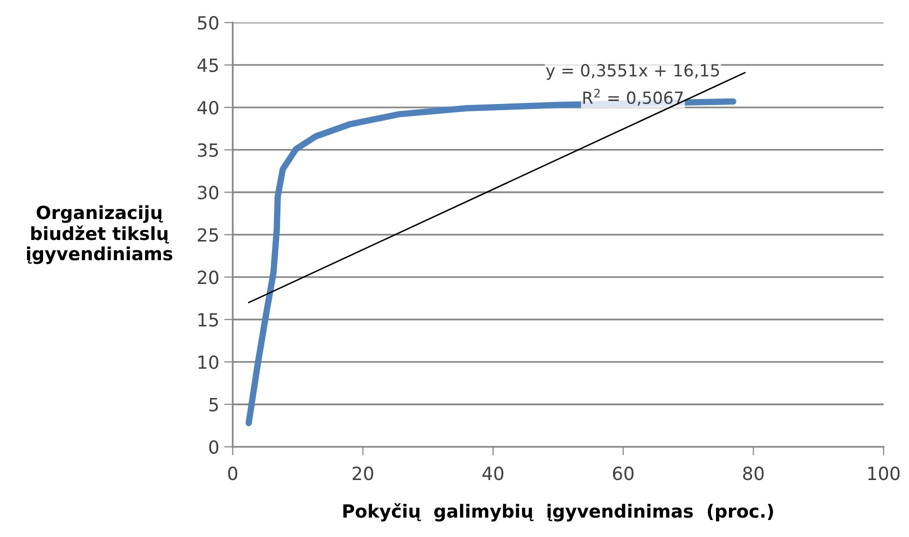  Describe the element at coordinates (233, 473) in the screenshot. I see `x-tick-label: 0` at that location.